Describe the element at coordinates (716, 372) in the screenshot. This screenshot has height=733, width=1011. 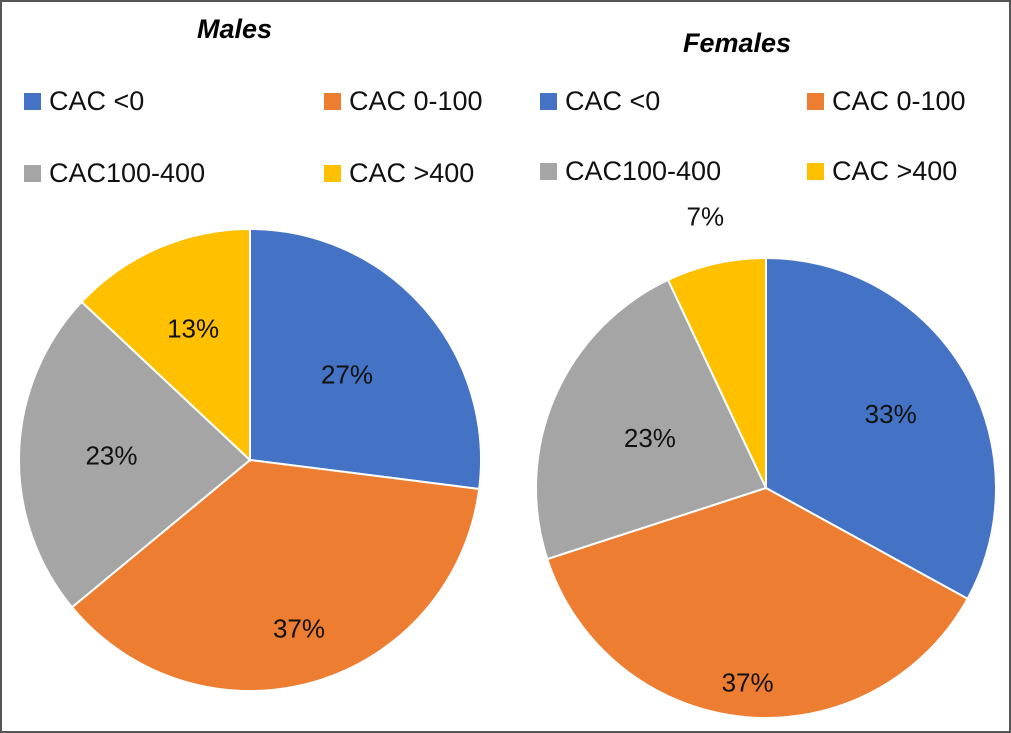
I see `pie-slice-females-cac-gt400` at that location.